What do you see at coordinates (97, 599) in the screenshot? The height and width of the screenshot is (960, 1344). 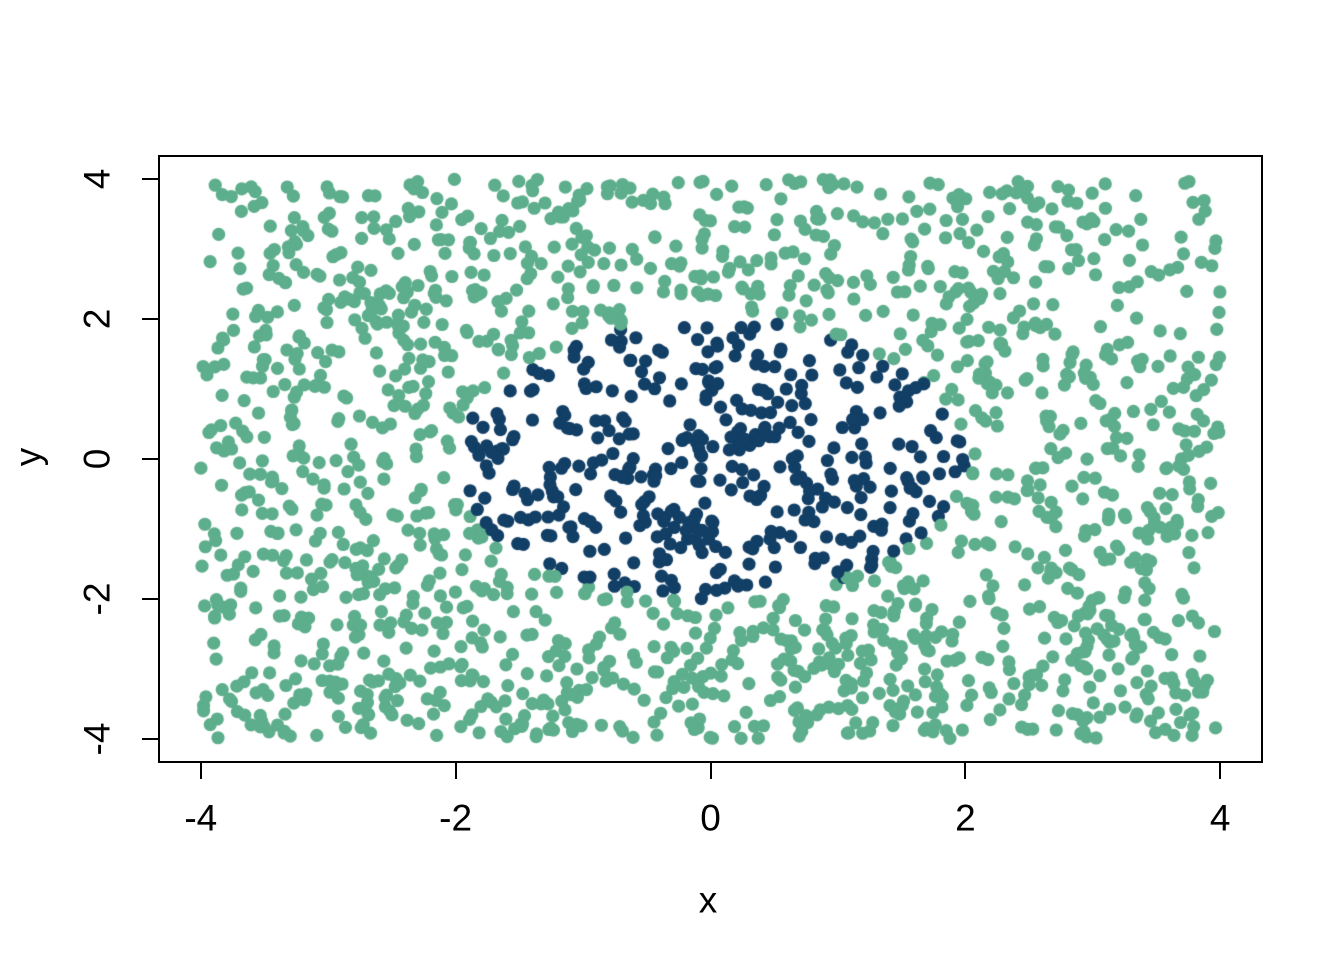 I see `y-tick-label: -2` at bounding box center [97, 599].